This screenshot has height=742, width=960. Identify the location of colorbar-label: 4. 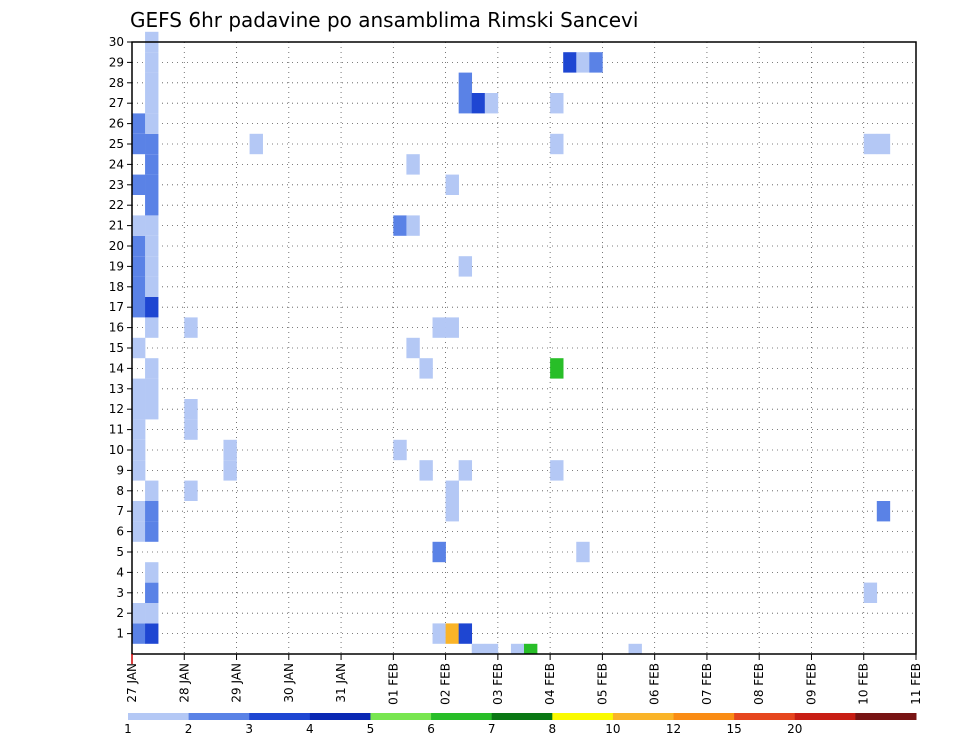
(310, 729).